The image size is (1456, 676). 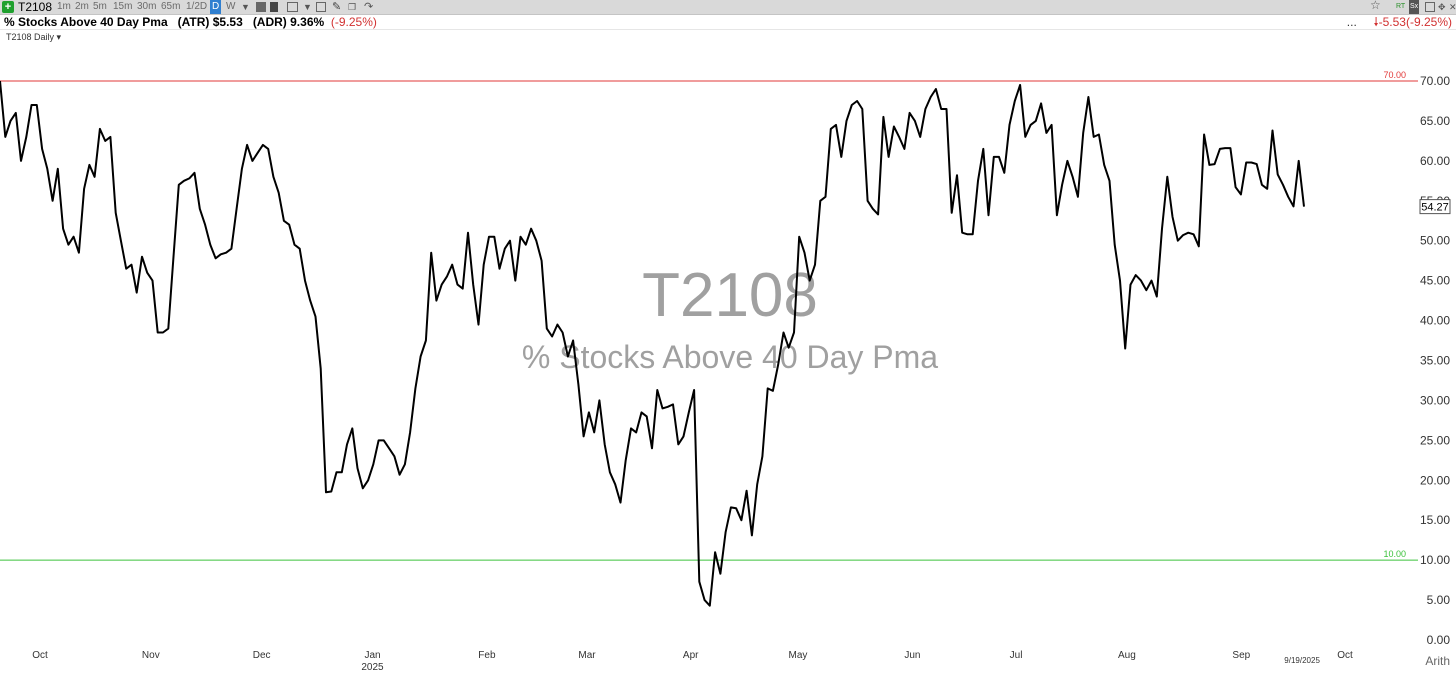 I want to click on x-tick-label: Jun, so click(x=912, y=655).